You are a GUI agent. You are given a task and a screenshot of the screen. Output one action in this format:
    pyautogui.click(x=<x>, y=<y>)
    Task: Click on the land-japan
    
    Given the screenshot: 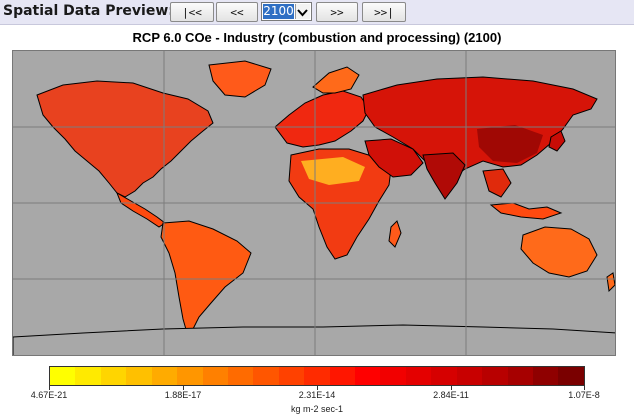 What is the action you would take?
    pyautogui.click(x=557, y=141)
    